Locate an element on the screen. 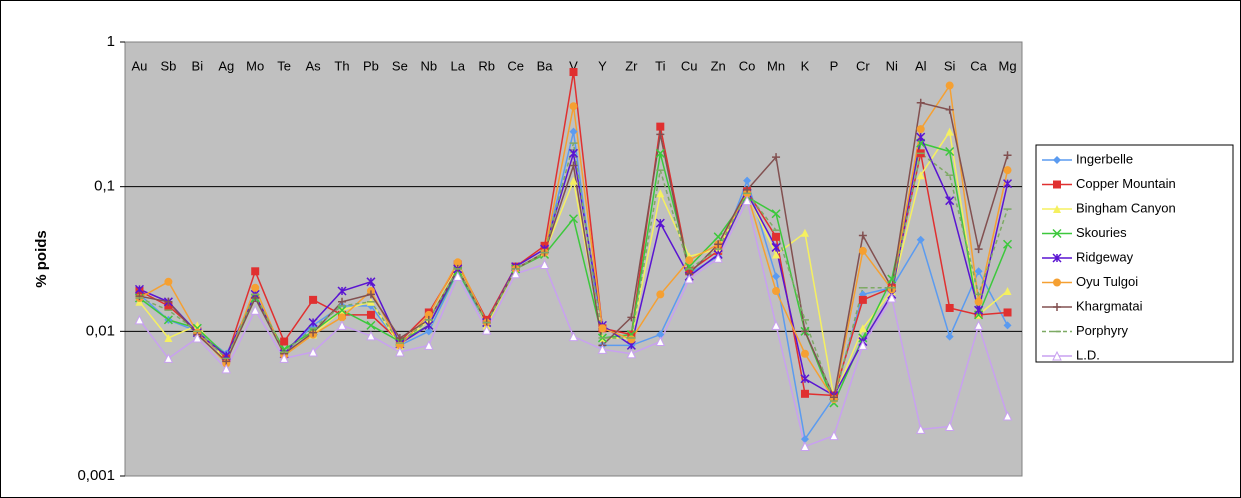 The image size is (1241, 498). y-tick-label: 0,01 is located at coordinates (100, 330).